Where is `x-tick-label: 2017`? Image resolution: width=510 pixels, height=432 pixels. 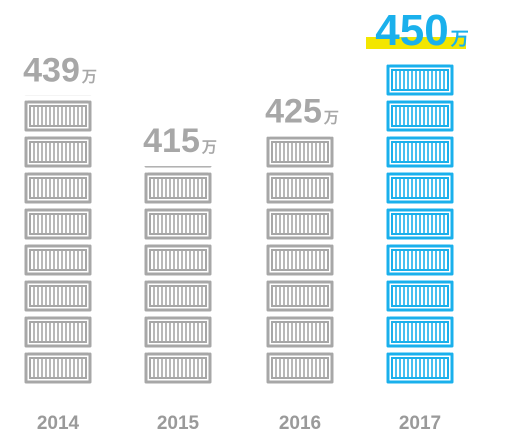 x-tick-label: 2017 is located at coordinates (420, 422).